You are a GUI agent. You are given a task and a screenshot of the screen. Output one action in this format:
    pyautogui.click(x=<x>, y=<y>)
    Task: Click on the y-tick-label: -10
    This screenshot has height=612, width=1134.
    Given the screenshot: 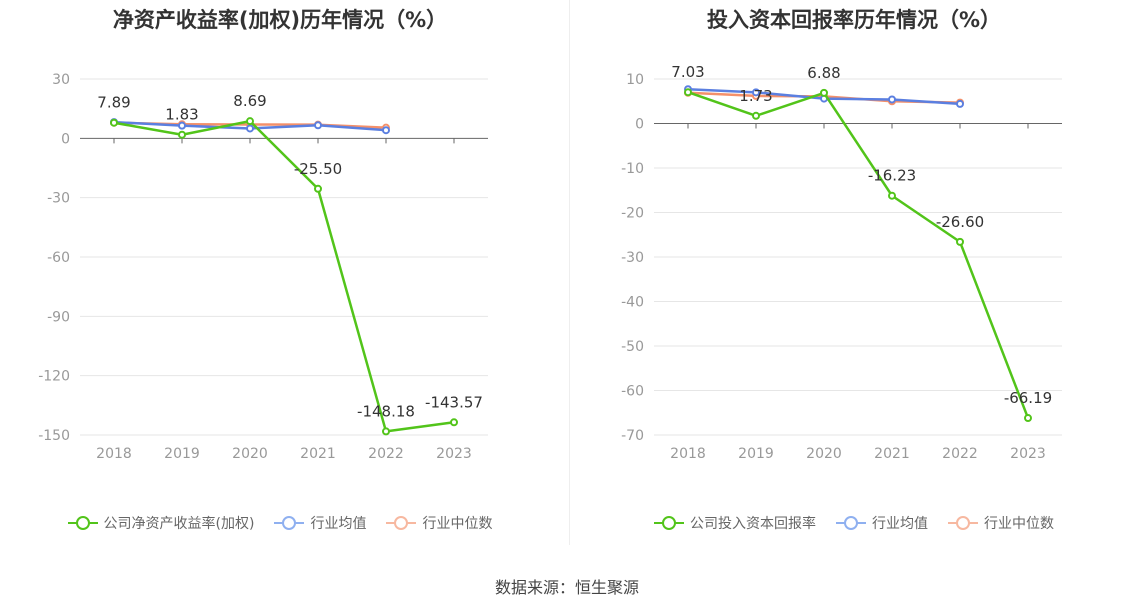 What is the action you would take?
    pyautogui.click(x=632, y=169)
    